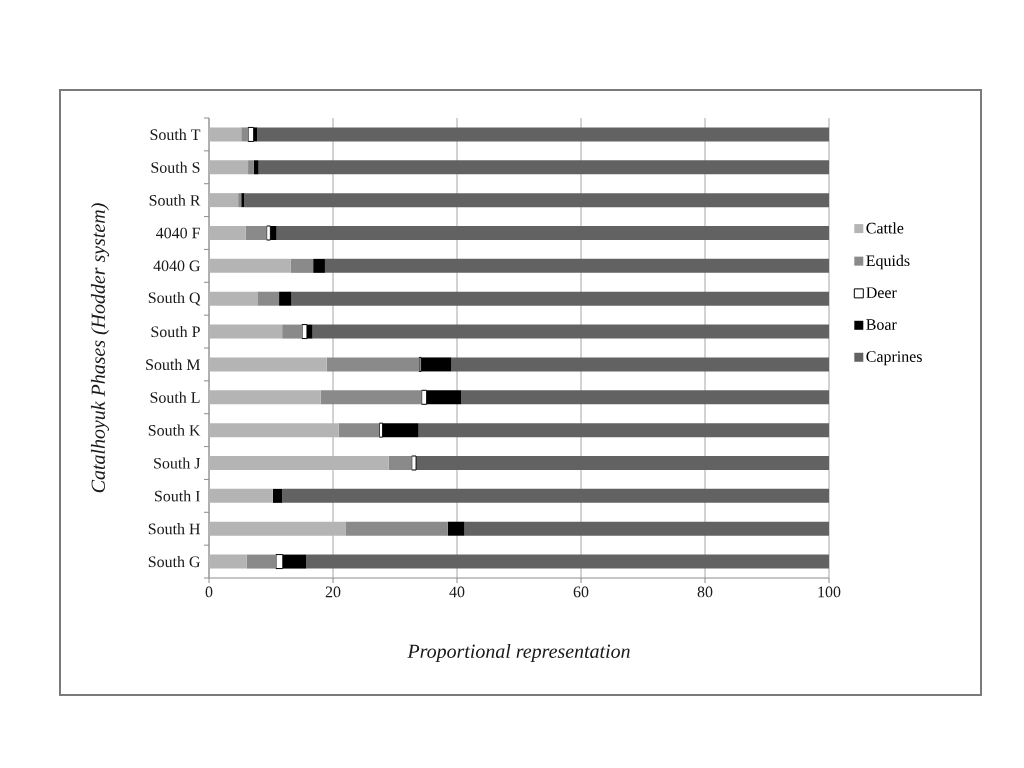  What do you see at coordinates (100, 348) in the screenshot?
I see `y-axis-title: Catalhoyuk Phases (Hodder system)` at bounding box center [100, 348].